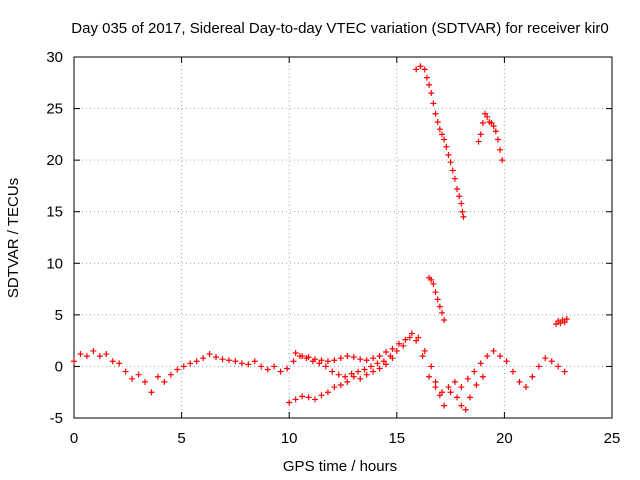 Image resolution: width=640 pixels, height=480 pixels. What do you see at coordinates (56, 418) in the screenshot?
I see `y-tick-label: -5` at bounding box center [56, 418].